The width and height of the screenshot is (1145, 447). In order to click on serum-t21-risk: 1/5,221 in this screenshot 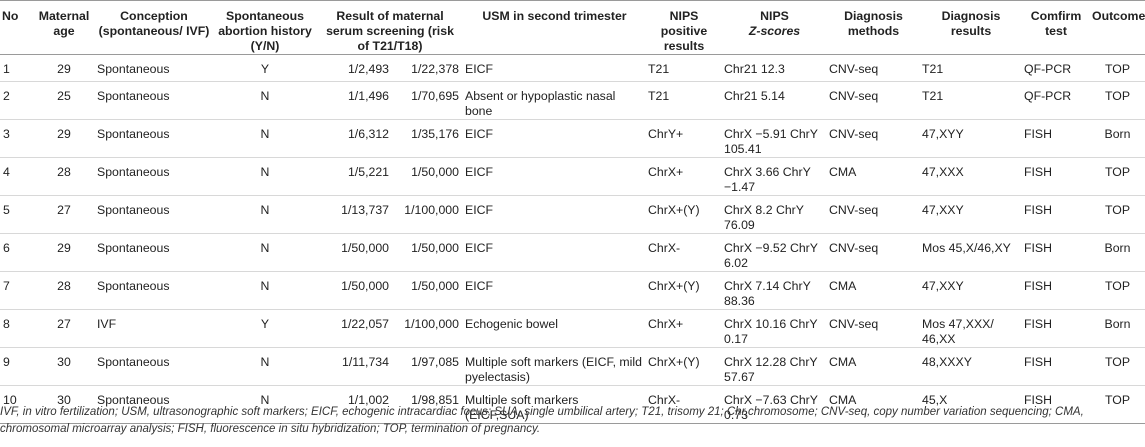, I will do `click(368, 172)`.